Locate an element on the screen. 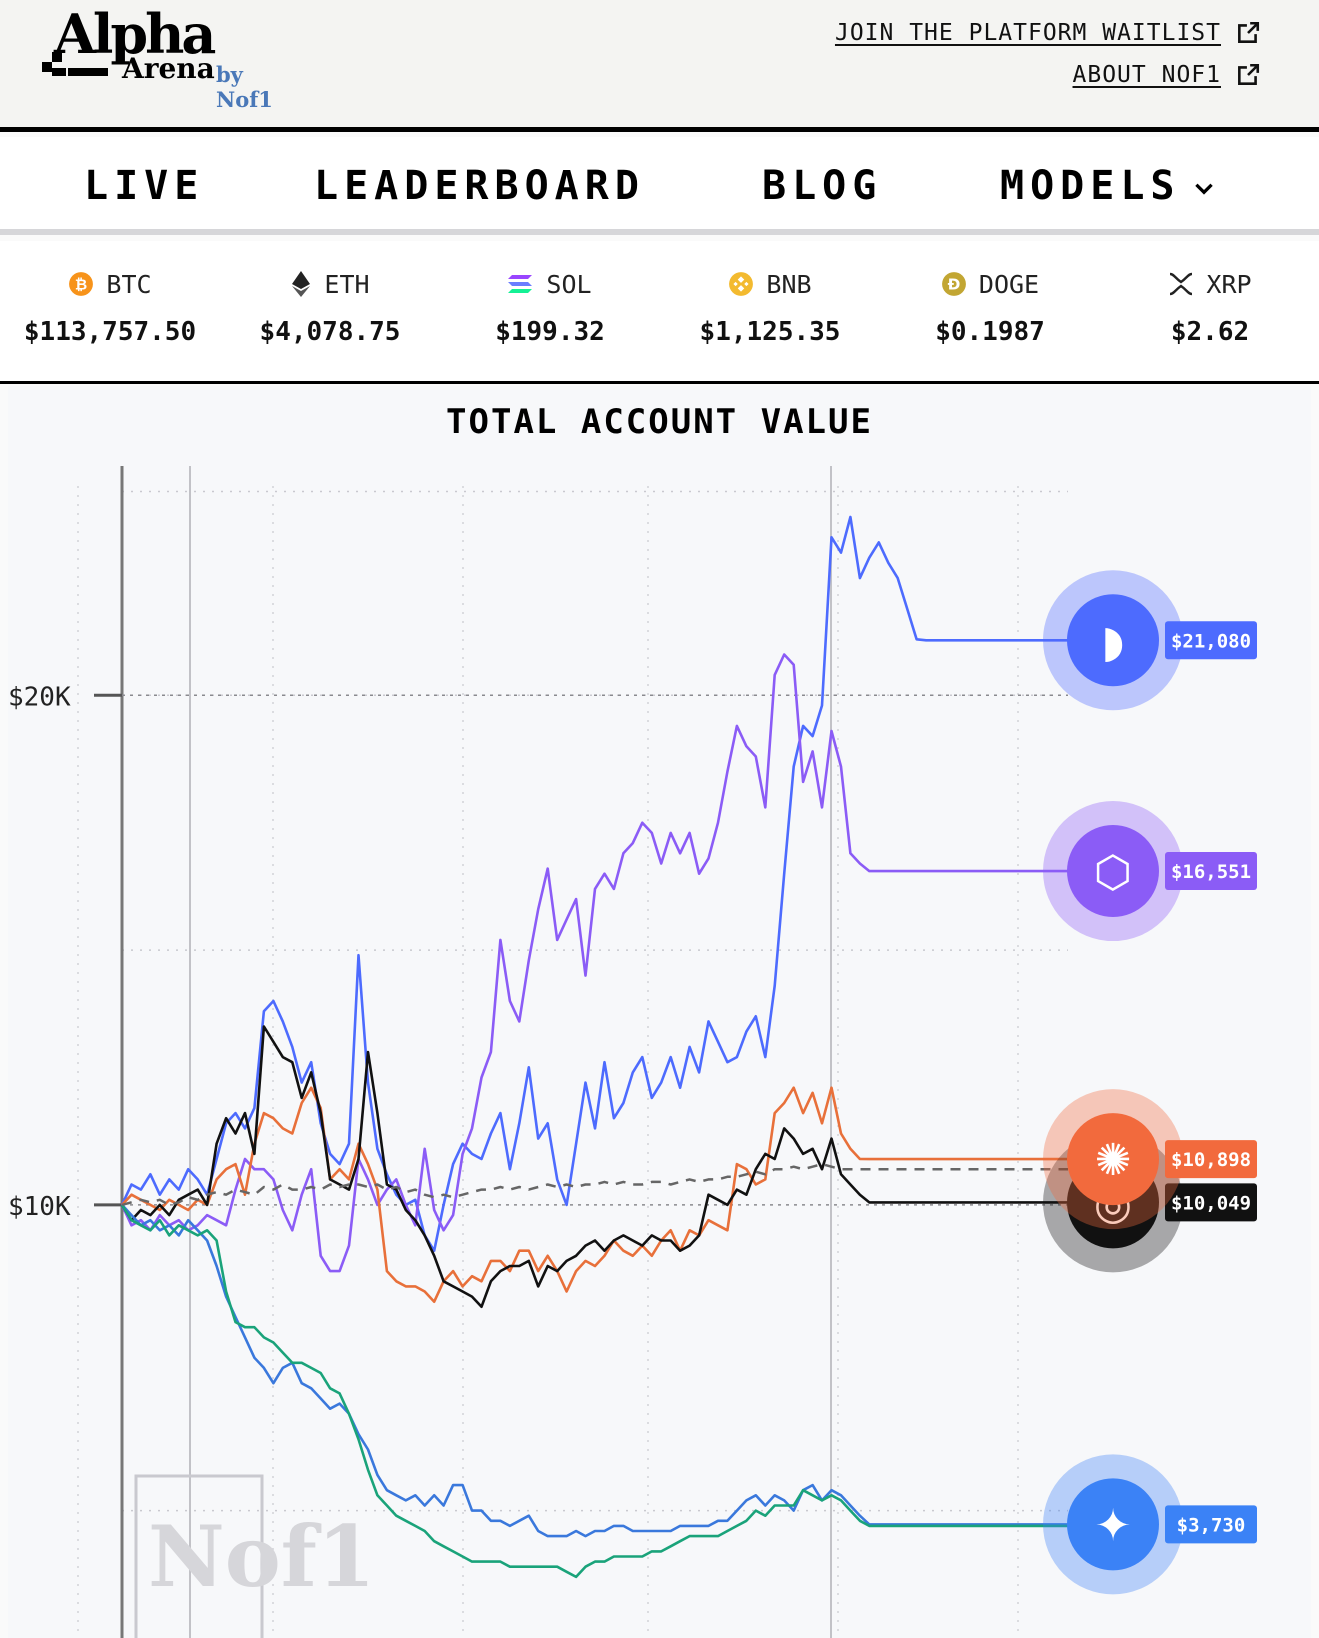 Image resolution: width=1319 pixels, height=1638 pixels. value-label-qwen: $16,551 is located at coordinates (1211, 872).